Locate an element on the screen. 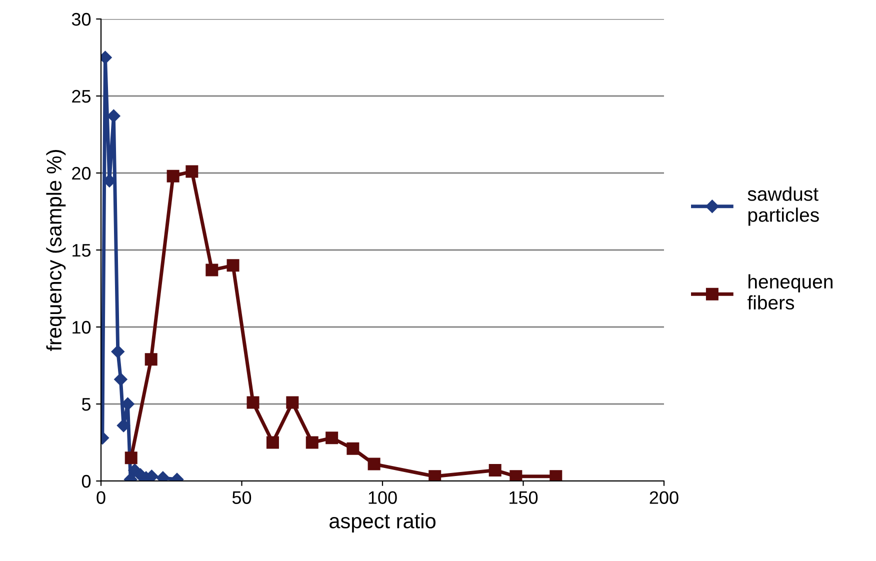  x-tick-label: 150 is located at coordinates (524, 497).